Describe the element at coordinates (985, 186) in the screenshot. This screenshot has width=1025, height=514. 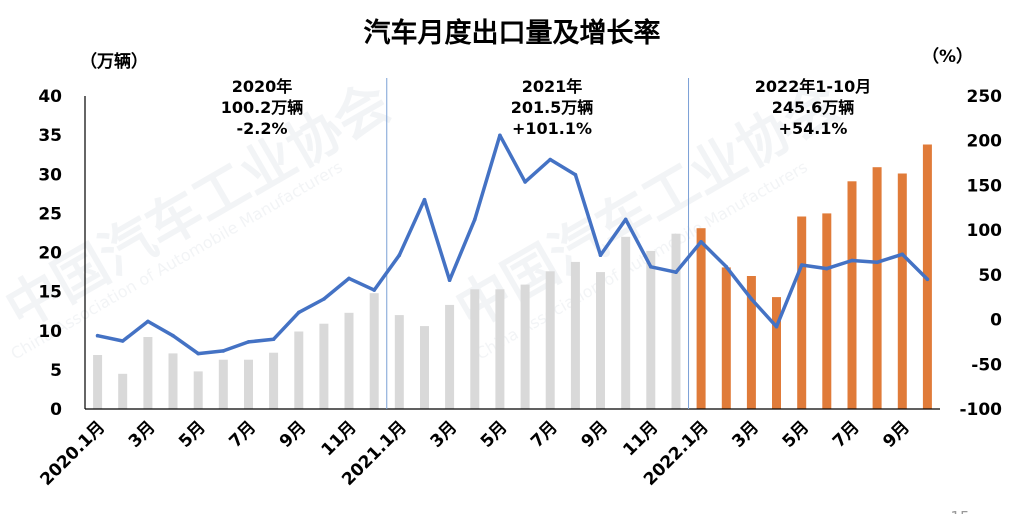
I see `y-right-tick-label: 150` at that location.